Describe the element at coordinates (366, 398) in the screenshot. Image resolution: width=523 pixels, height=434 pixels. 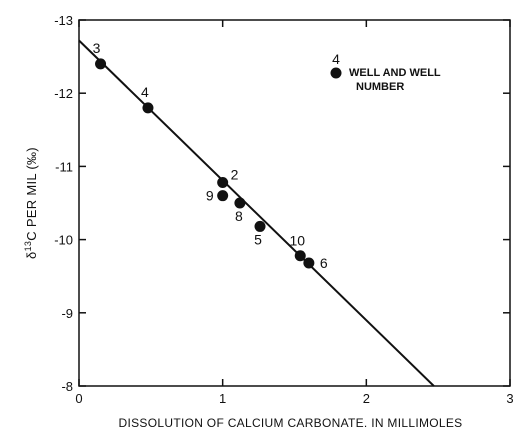
I see `x-tick-label: 2` at that location.